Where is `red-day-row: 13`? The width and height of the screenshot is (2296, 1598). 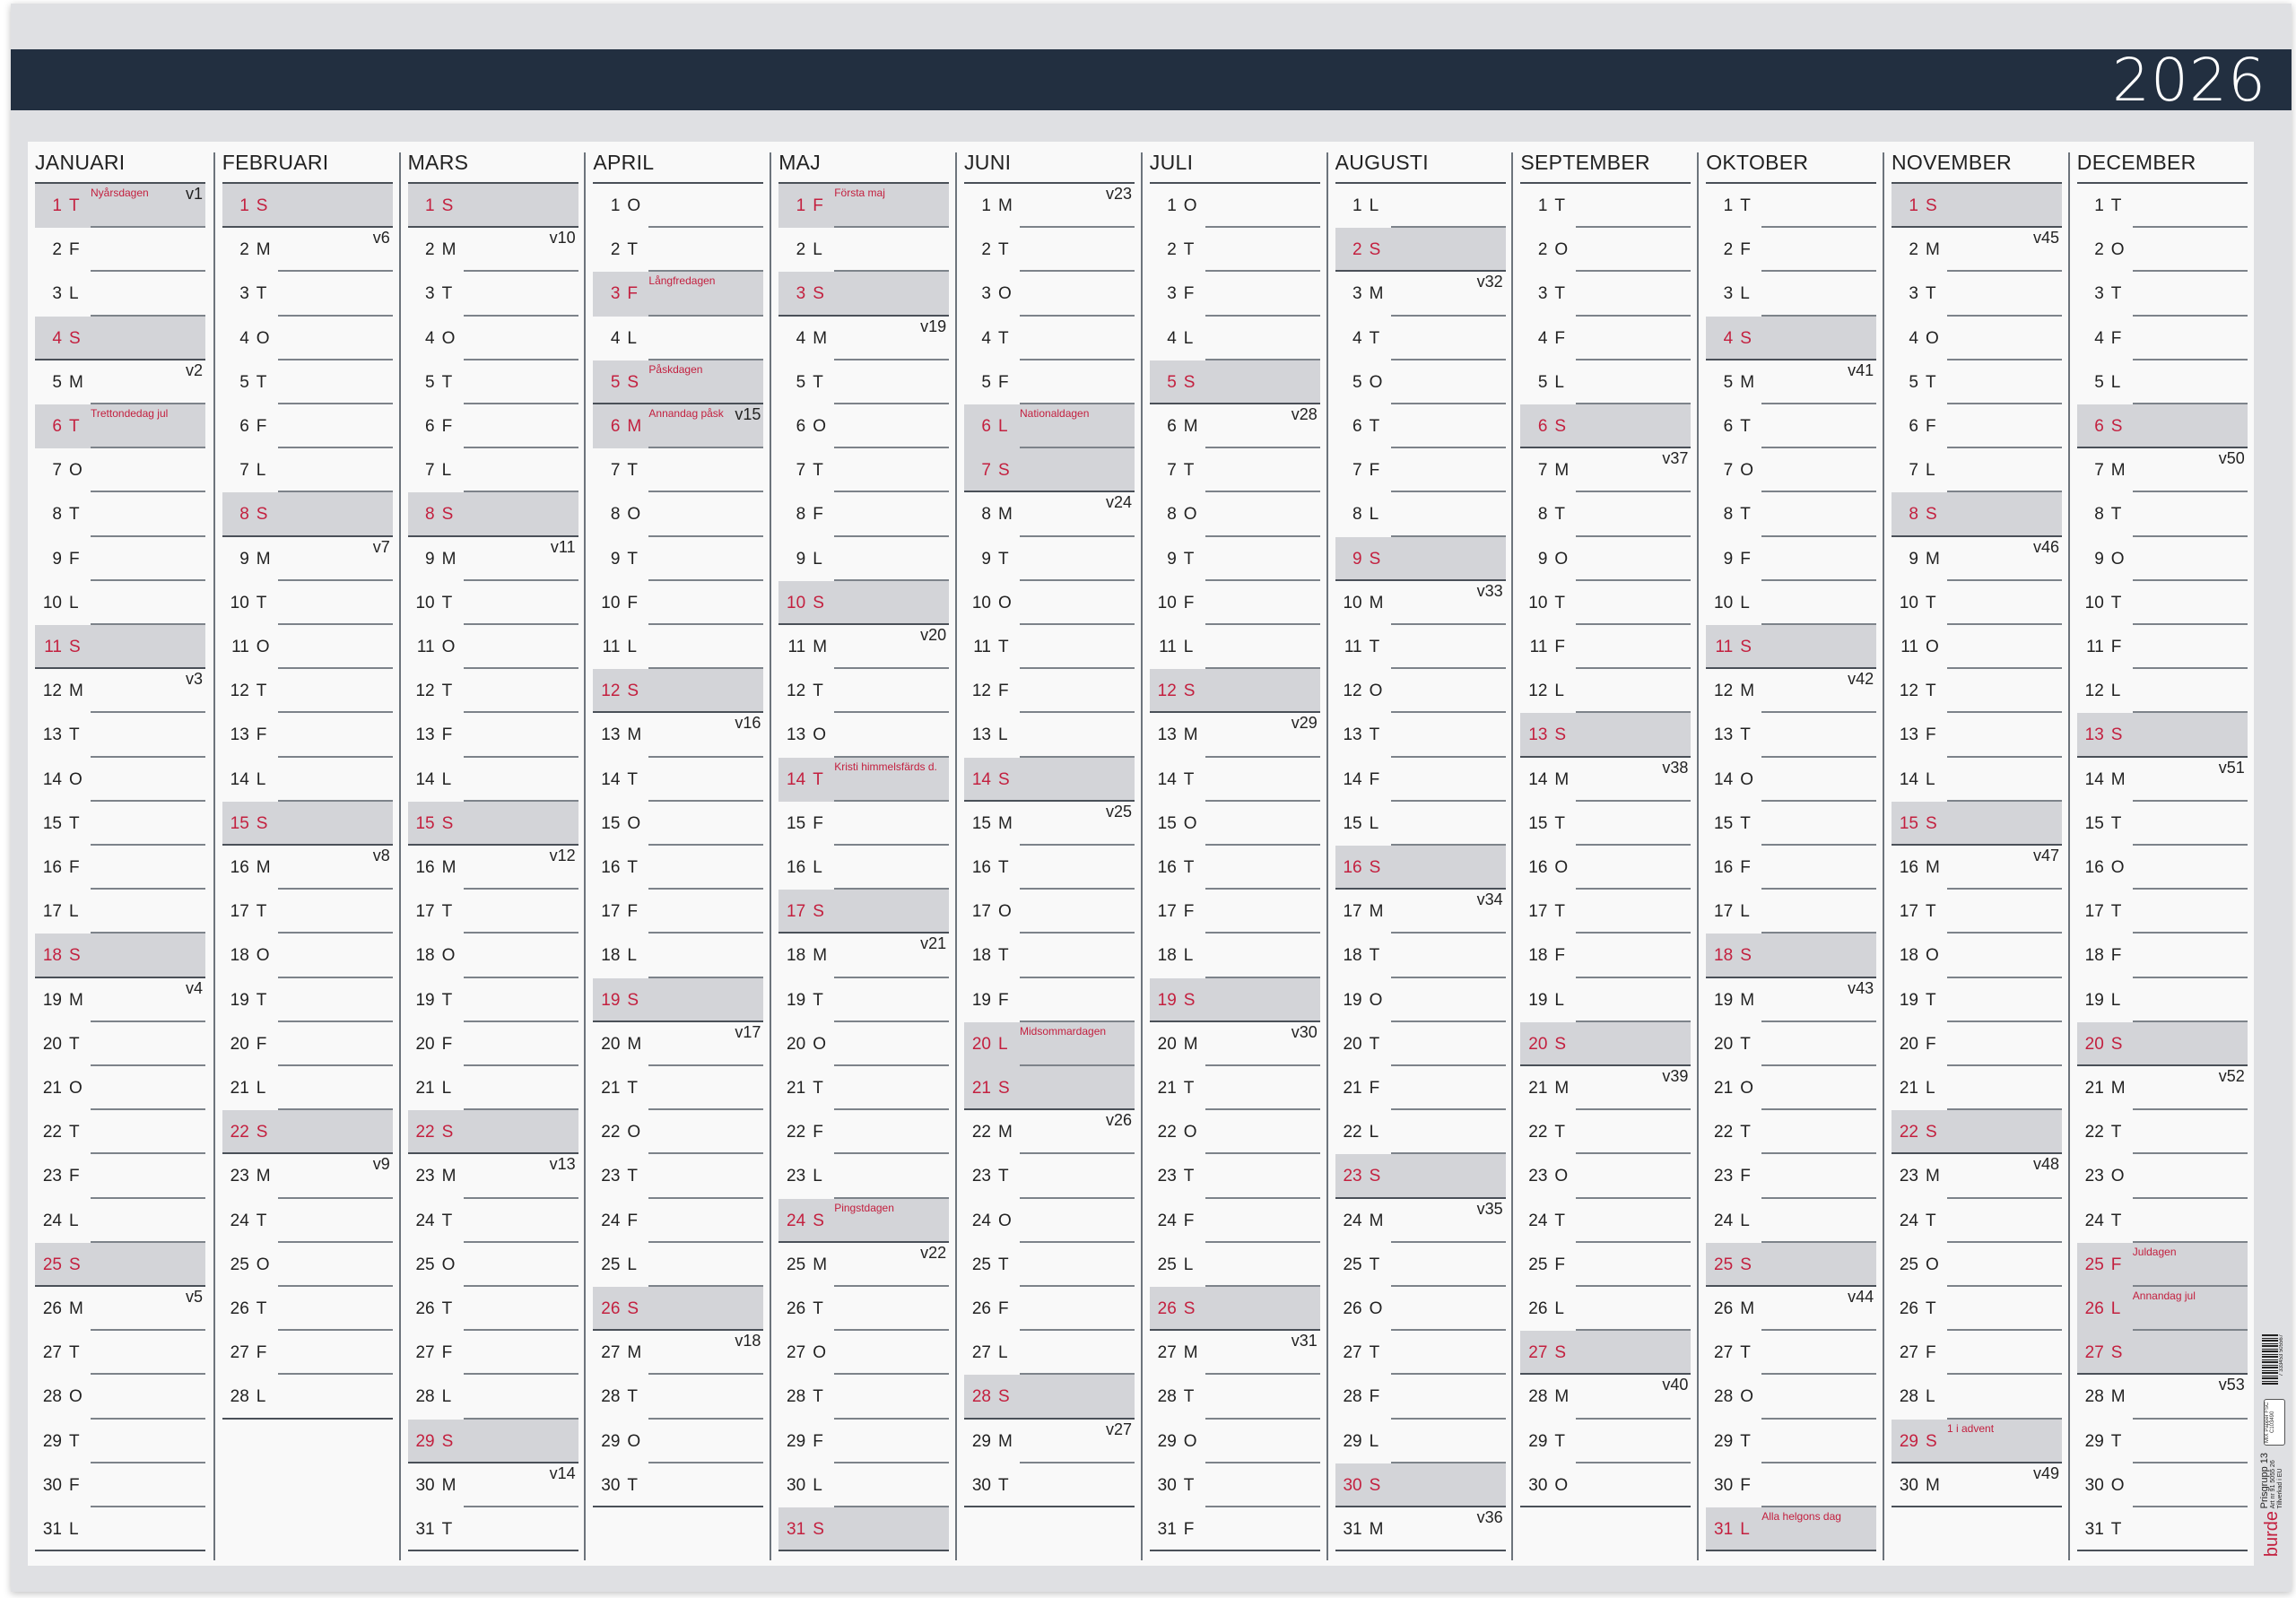 red-day-row: 13 is located at coordinates (1606, 735).